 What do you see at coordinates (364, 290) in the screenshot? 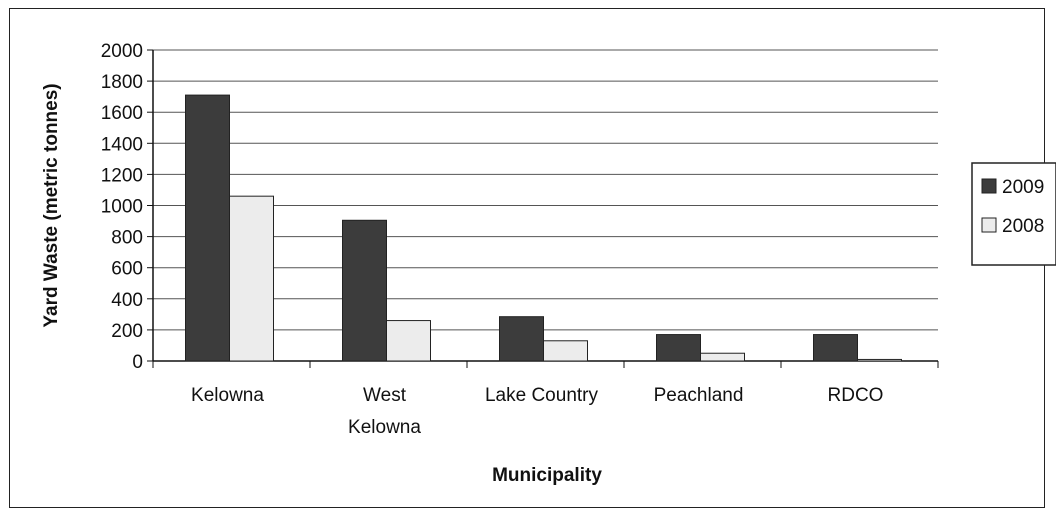
I see `bar-2009-west-kelowna` at bounding box center [364, 290].